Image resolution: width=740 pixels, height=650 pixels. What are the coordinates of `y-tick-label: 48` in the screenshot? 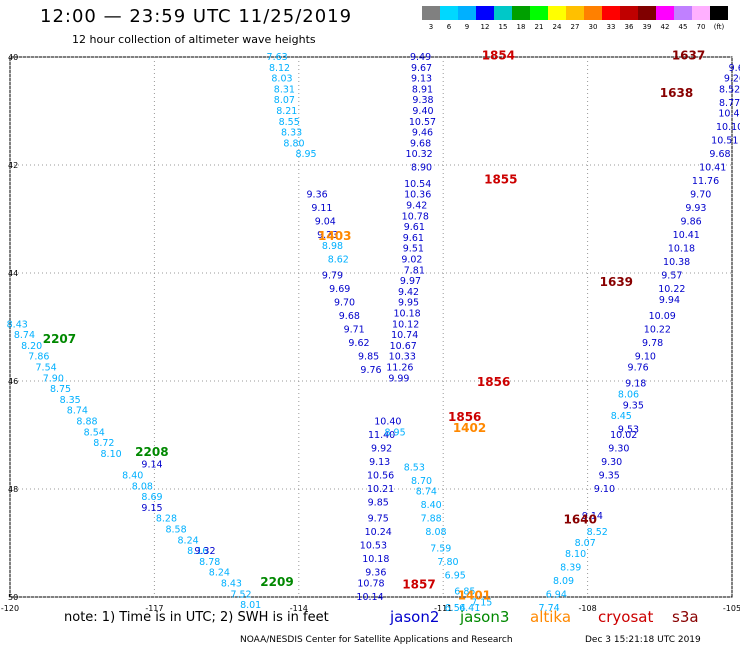 It's located at (13, 489).